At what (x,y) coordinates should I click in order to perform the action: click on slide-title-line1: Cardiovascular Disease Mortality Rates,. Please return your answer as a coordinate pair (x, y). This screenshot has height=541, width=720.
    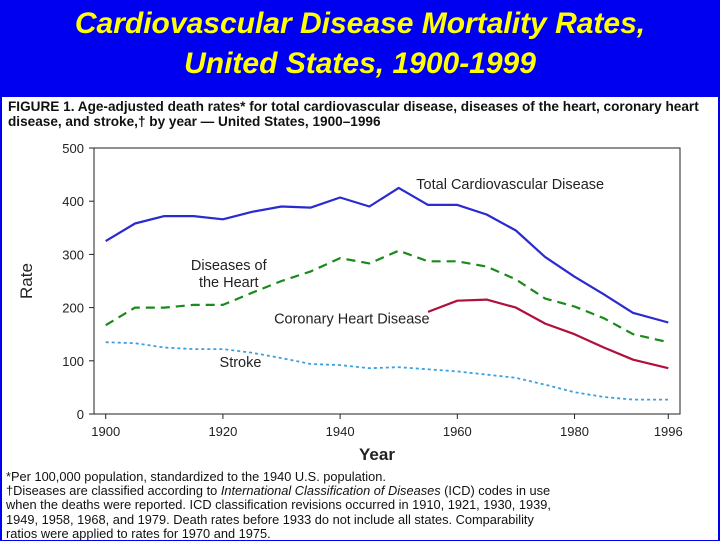
    Looking at the image, I should click on (360, 24).